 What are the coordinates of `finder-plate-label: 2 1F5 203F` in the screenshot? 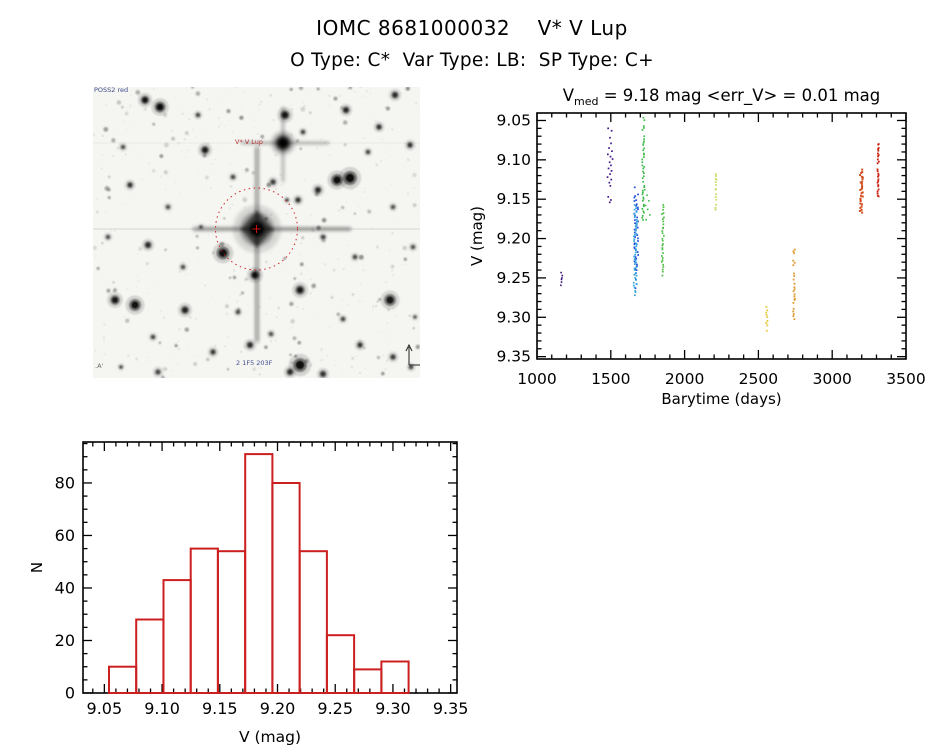 It's located at (254, 363).